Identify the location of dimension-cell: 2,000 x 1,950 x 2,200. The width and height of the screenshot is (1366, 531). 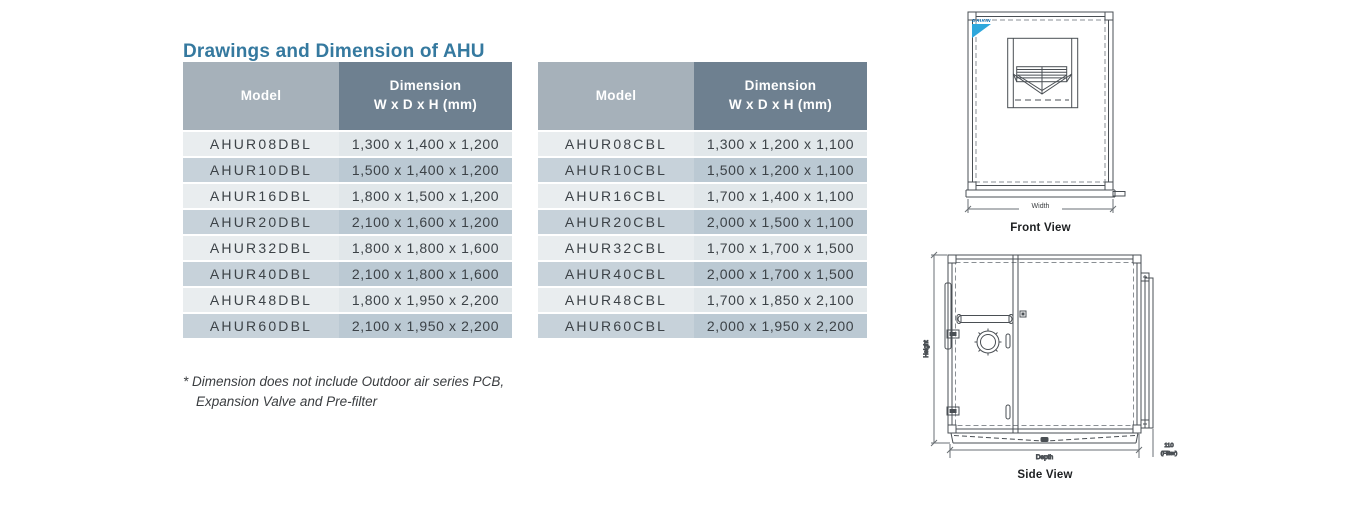
(780, 326).